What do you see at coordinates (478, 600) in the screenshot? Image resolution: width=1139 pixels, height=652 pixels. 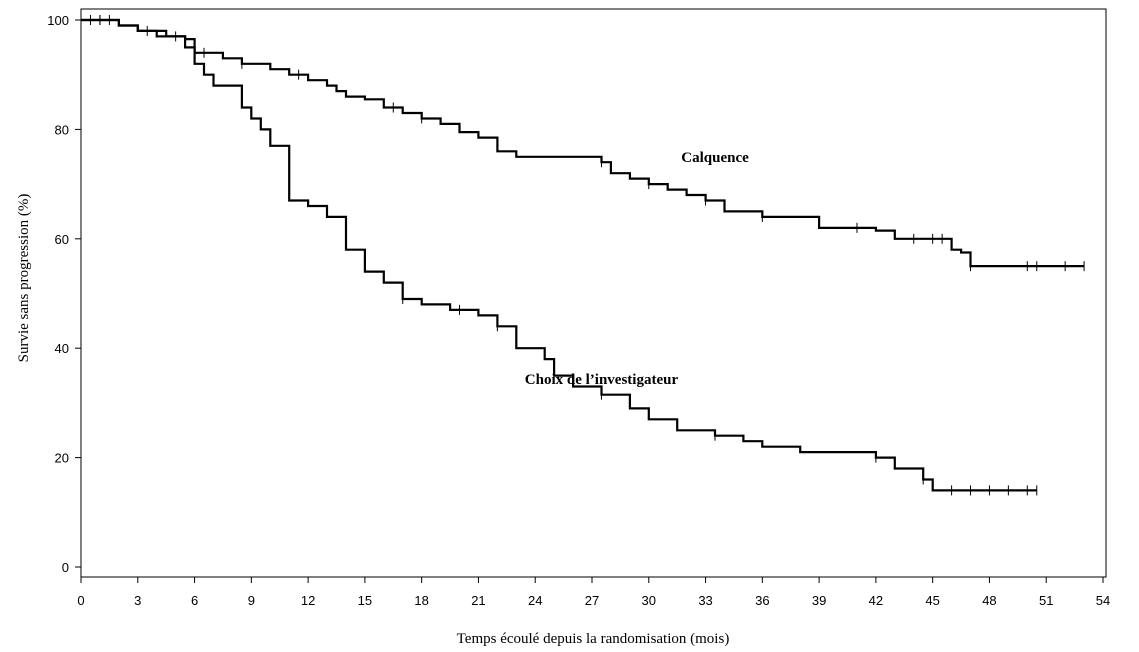 I see `x-tick-label: 21` at bounding box center [478, 600].